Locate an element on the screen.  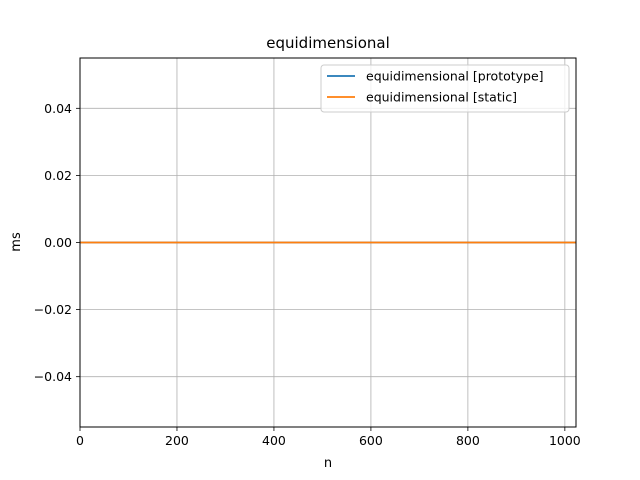
x-tick-label: 800 is located at coordinates (468, 440).